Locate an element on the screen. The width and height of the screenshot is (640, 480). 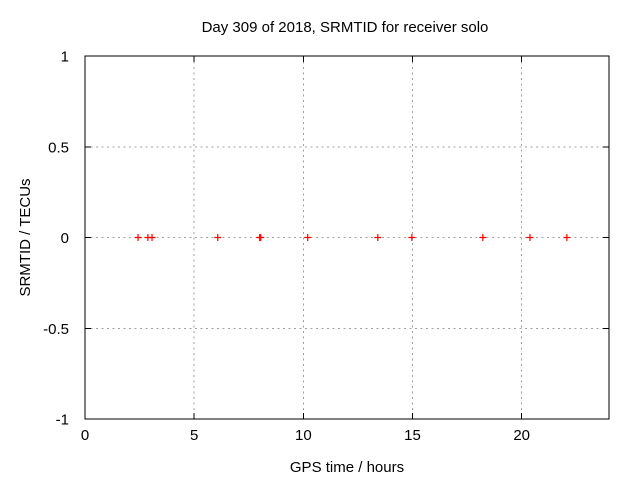
y-tick-label: 0 is located at coordinates (65, 238).